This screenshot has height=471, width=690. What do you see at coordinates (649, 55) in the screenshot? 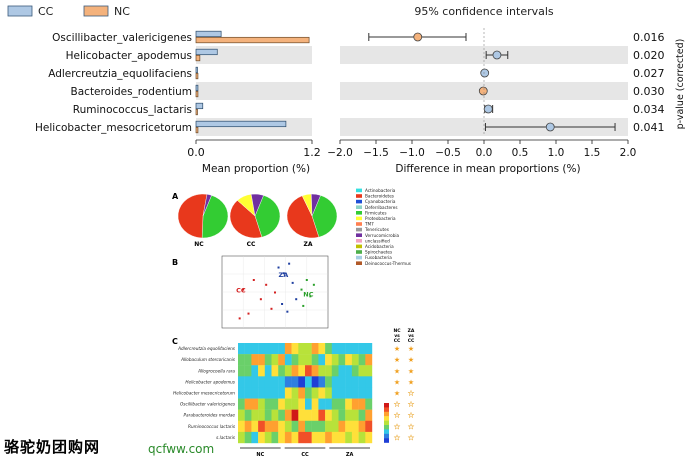
I see `p-value-label: 0.020` at bounding box center [649, 55].